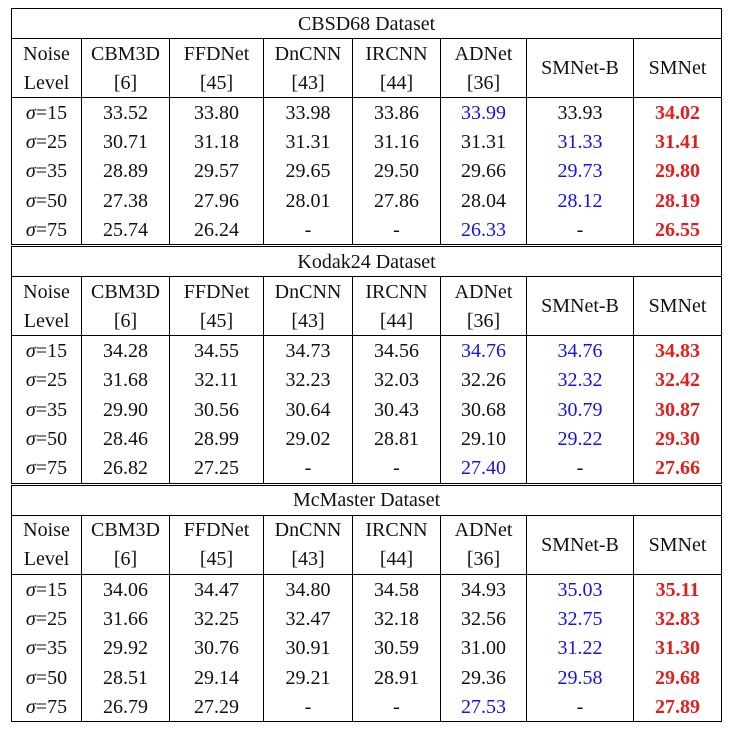  What do you see at coordinates (216, 677) in the screenshot?
I see `psnr-value-cell: 29.14` at bounding box center [216, 677].